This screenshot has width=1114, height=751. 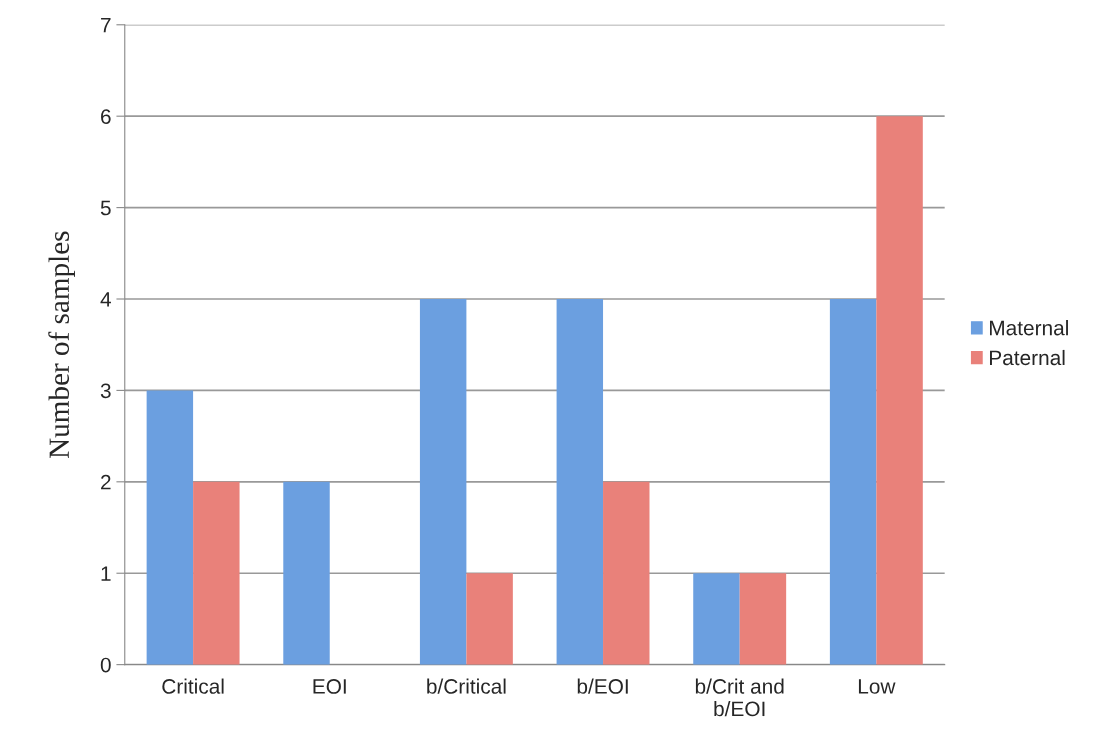 What do you see at coordinates (105, 299) in the screenshot?
I see `y-tick-label: 4` at bounding box center [105, 299].